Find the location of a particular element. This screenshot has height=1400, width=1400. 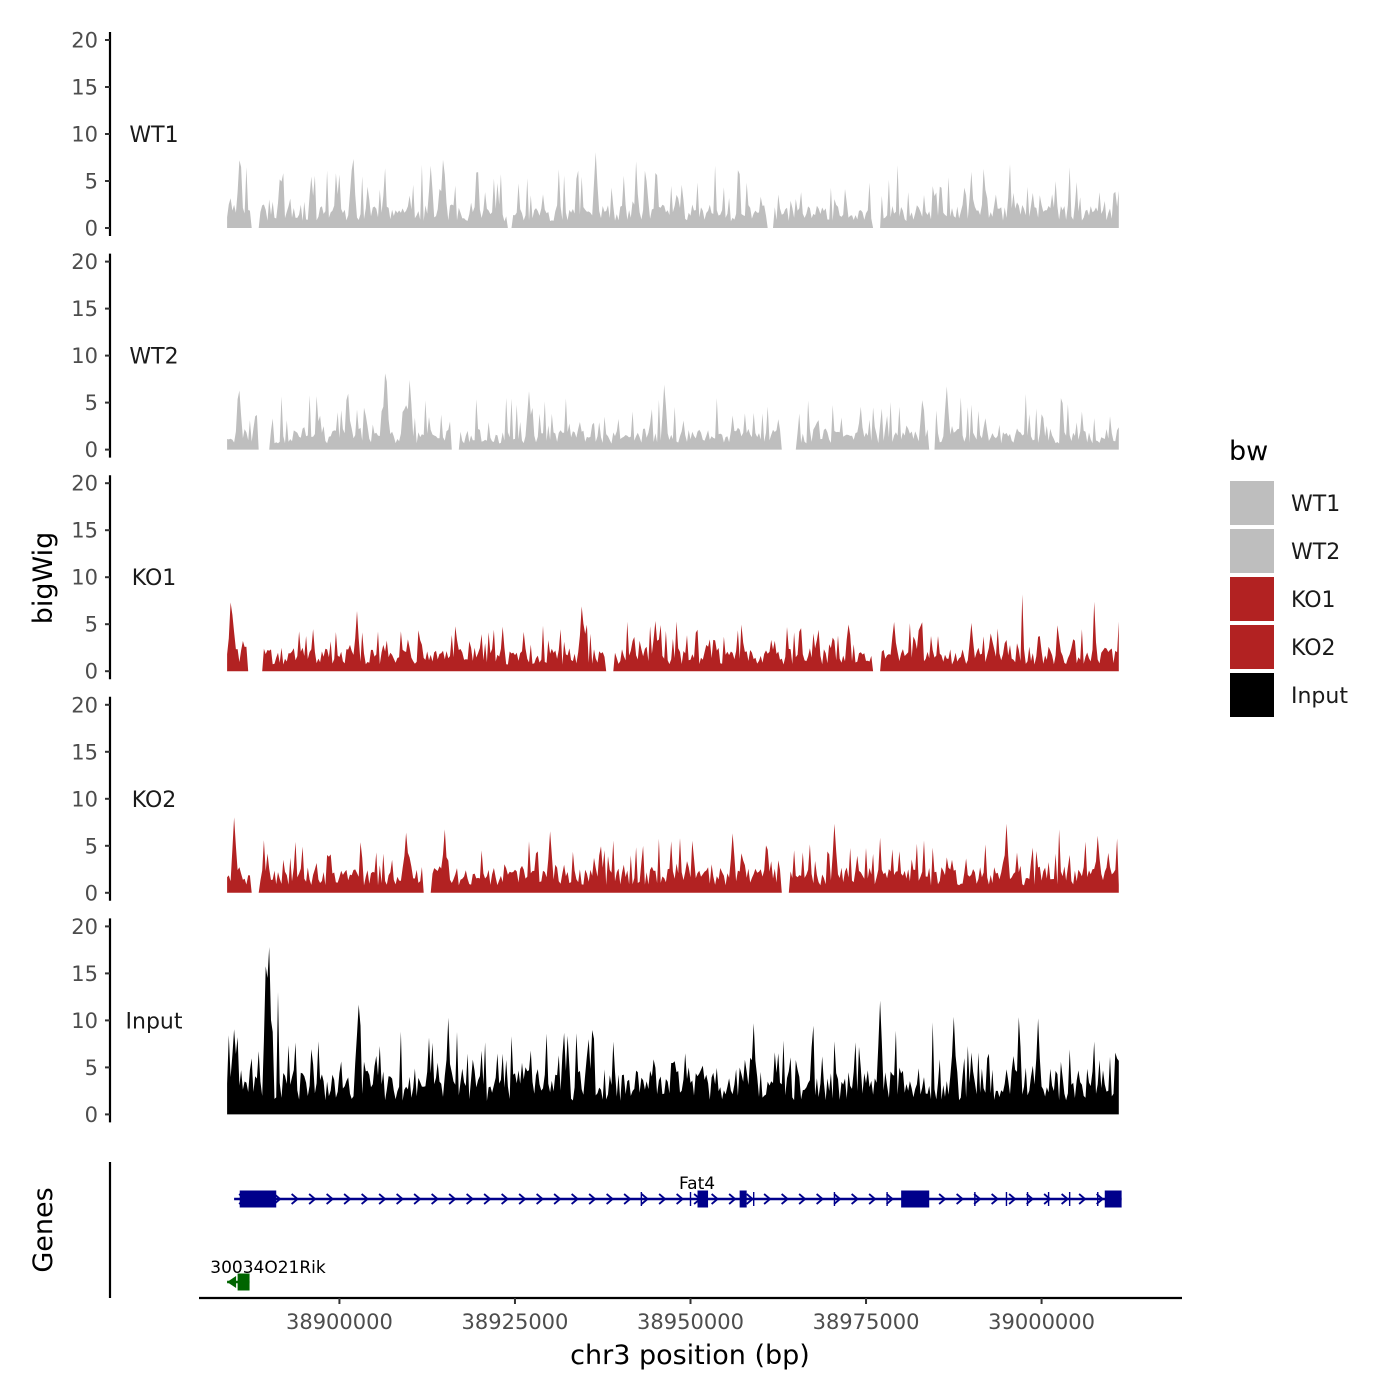

track-label: Input is located at coordinates (154, 1021).